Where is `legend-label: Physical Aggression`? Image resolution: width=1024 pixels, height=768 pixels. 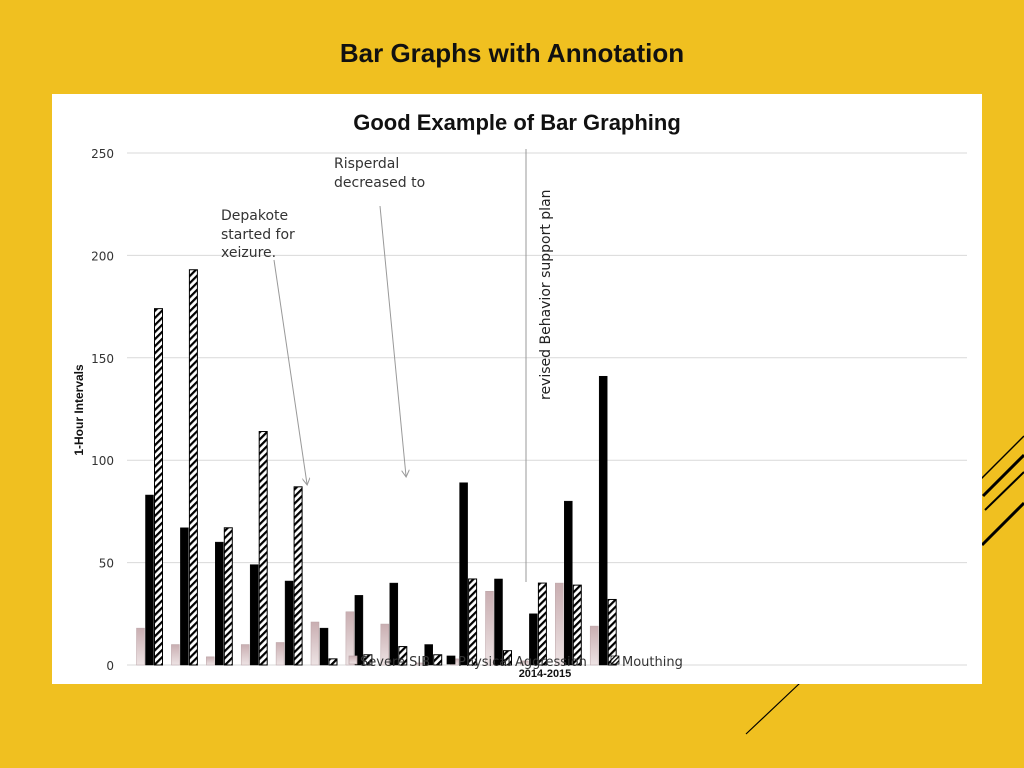
legend-label: Physical Aggression is located at coordinates (522, 662).